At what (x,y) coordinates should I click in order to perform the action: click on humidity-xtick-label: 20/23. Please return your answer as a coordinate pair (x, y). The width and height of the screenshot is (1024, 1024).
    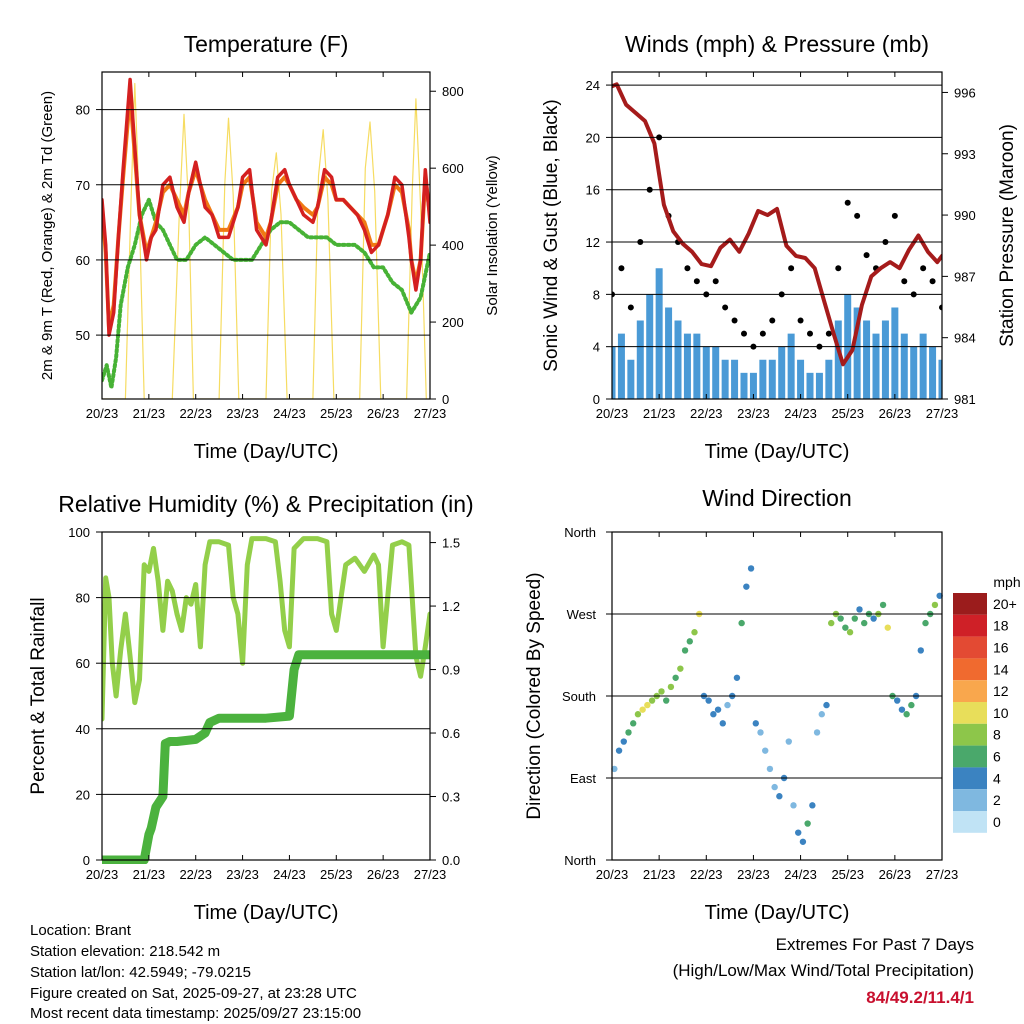
    Looking at the image, I should click on (102, 874).